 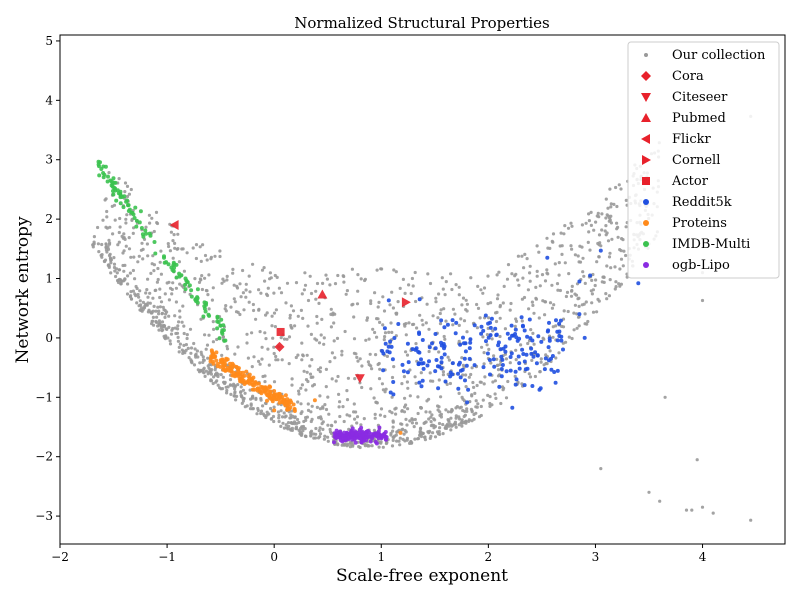 What do you see at coordinates (49, 279) in the screenshot?
I see `y-tick-label: 1` at bounding box center [49, 279].